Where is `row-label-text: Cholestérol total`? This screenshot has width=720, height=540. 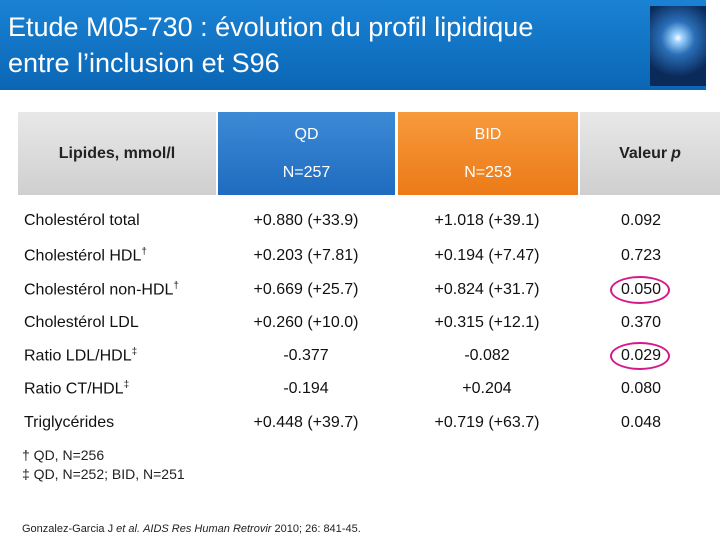
row-label-text: Cholestérol total is located at coordinates (82, 220).